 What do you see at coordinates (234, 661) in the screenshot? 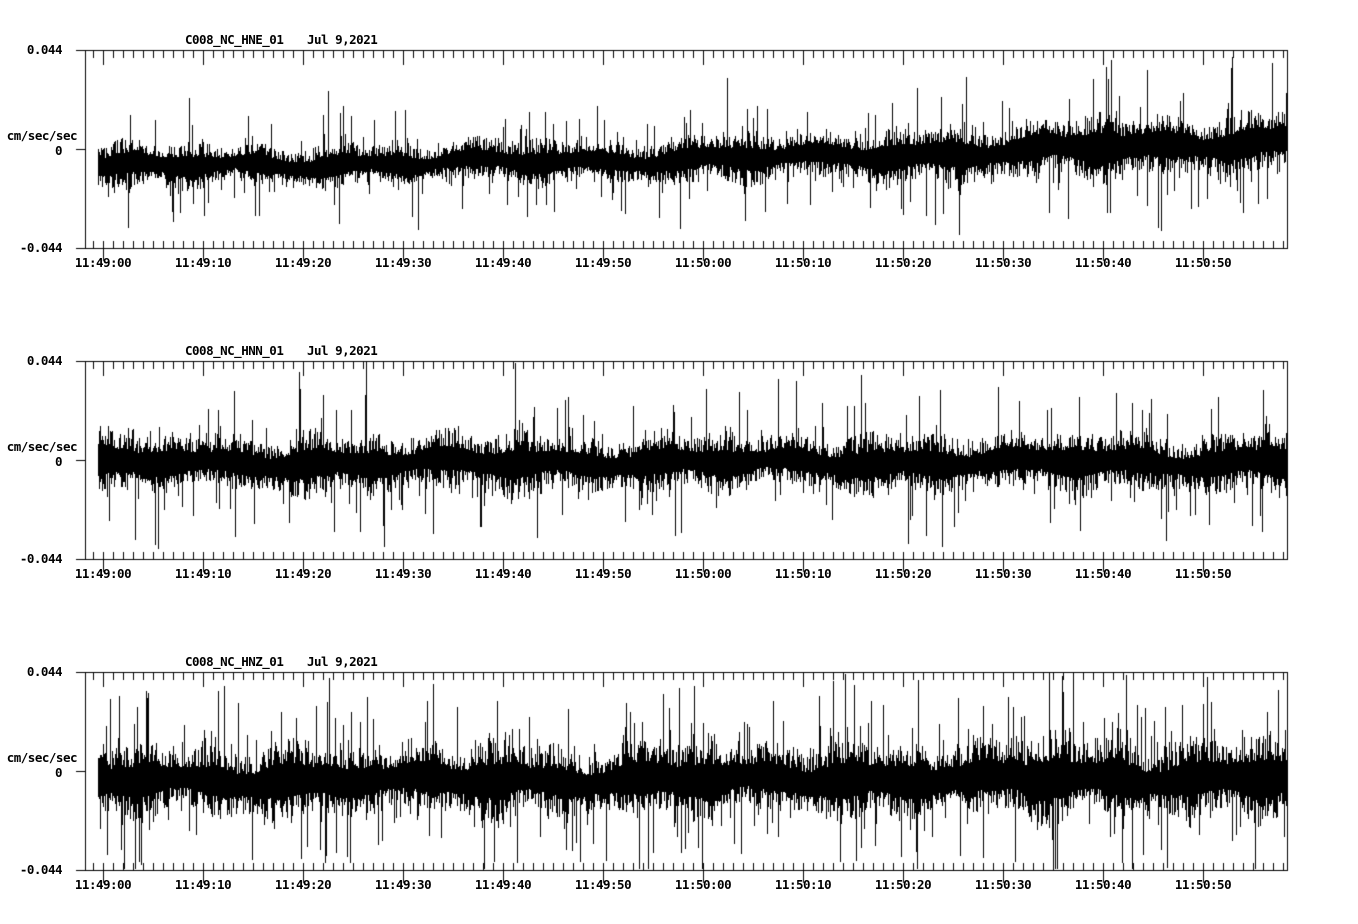
I see `panel-title-station: C008_NC_HNZ_01` at bounding box center [234, 661].